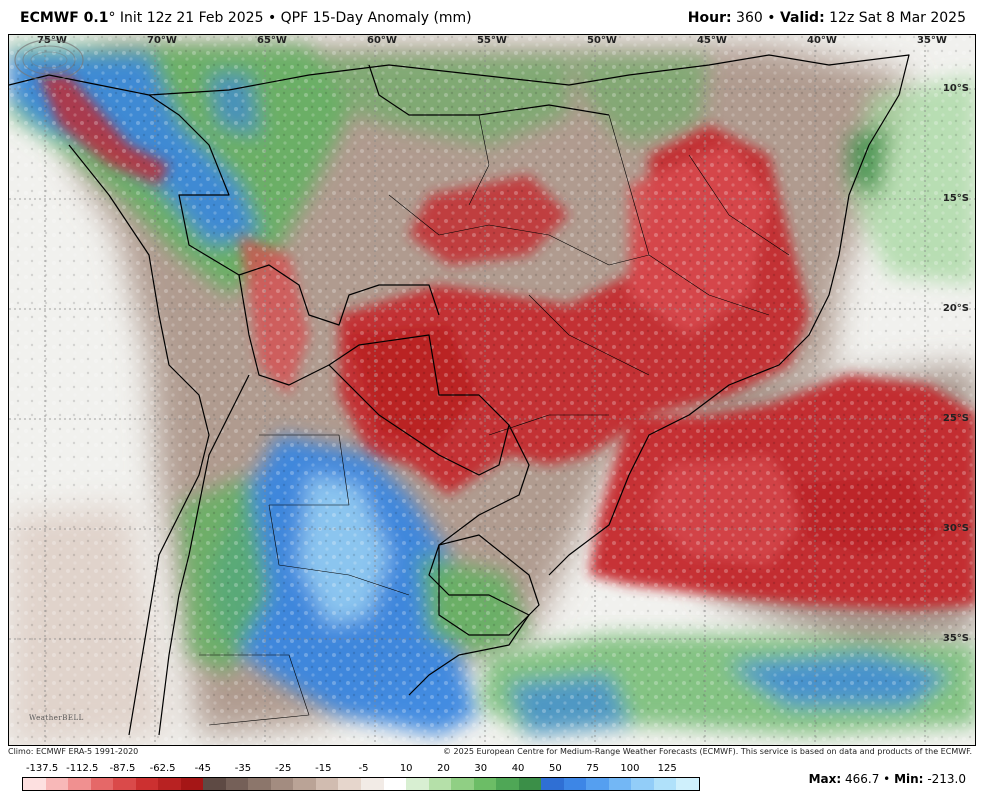 The height and width of the screenshot is (808, 984). Describe the element at coordinates (406, 768) in the screenshot. I see `legend-label: 10` at that location.